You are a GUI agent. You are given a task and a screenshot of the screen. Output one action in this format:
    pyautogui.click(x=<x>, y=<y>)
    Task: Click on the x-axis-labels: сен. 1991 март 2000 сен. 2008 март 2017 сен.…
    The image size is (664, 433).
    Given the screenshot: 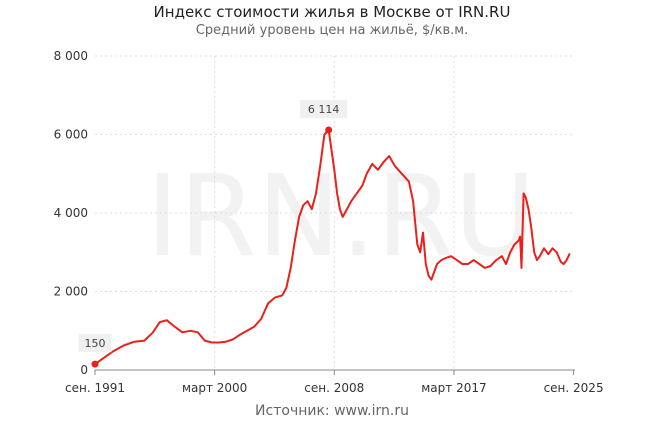 What is the action you would take?
    pyautogui.click(x=334, y=388)
    